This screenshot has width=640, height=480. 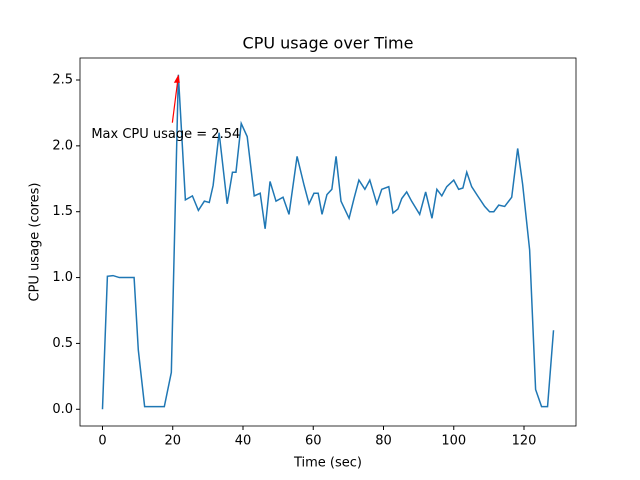 I want to click on x-tick-label: 0, so click(x=102, y=441).